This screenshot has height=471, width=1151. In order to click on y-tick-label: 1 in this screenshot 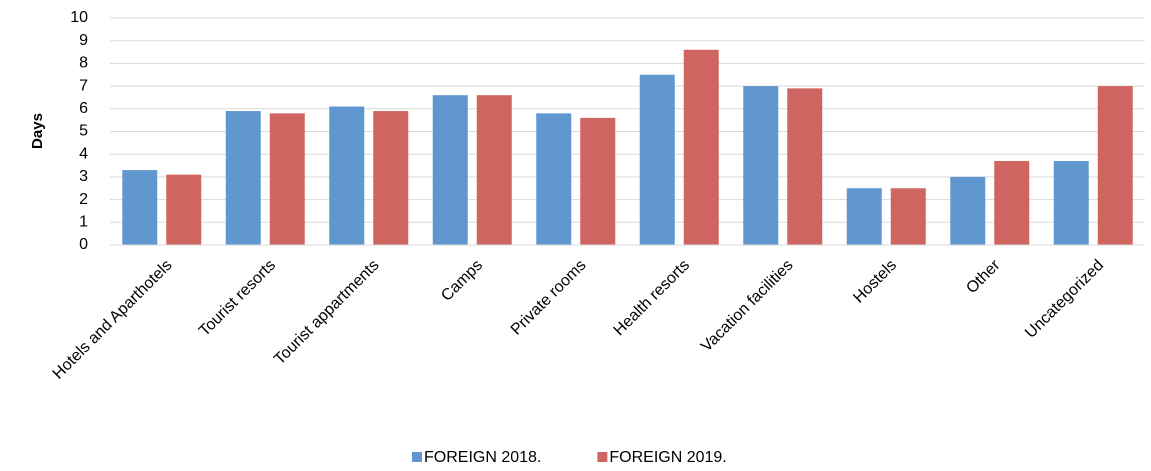, I will do `click(83, 222)`.